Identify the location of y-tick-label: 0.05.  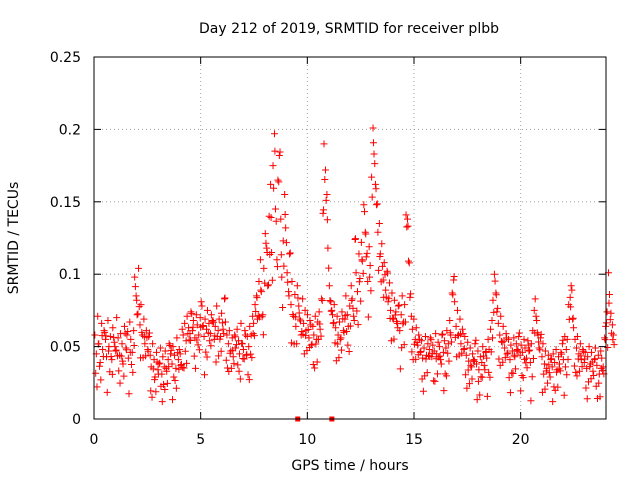
(65, 348).